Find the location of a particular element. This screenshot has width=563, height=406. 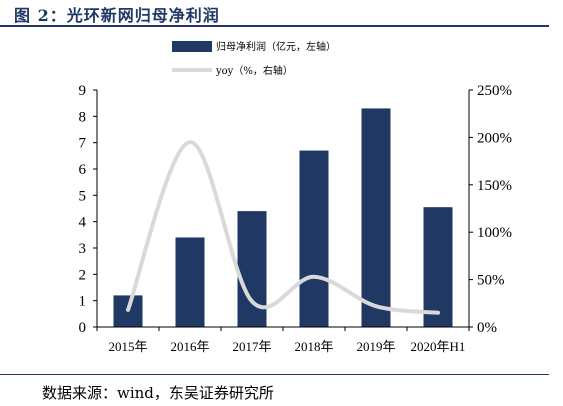

bottom-rule is located at coordinates (274, 374).